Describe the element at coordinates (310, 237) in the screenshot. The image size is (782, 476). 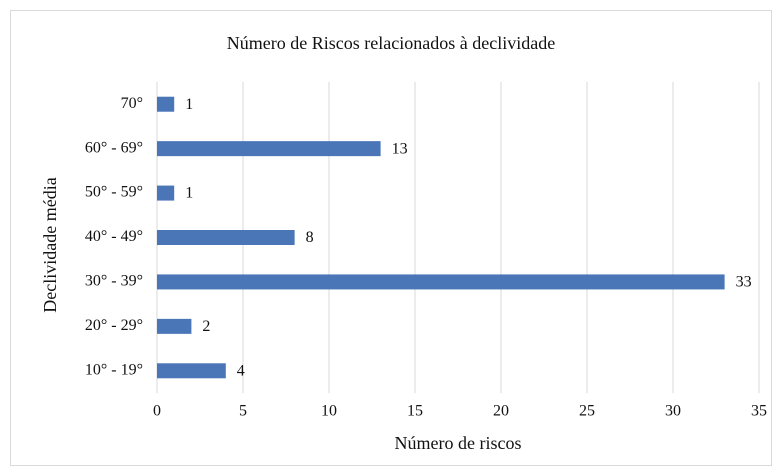
I see `data-label: 8` at that location.